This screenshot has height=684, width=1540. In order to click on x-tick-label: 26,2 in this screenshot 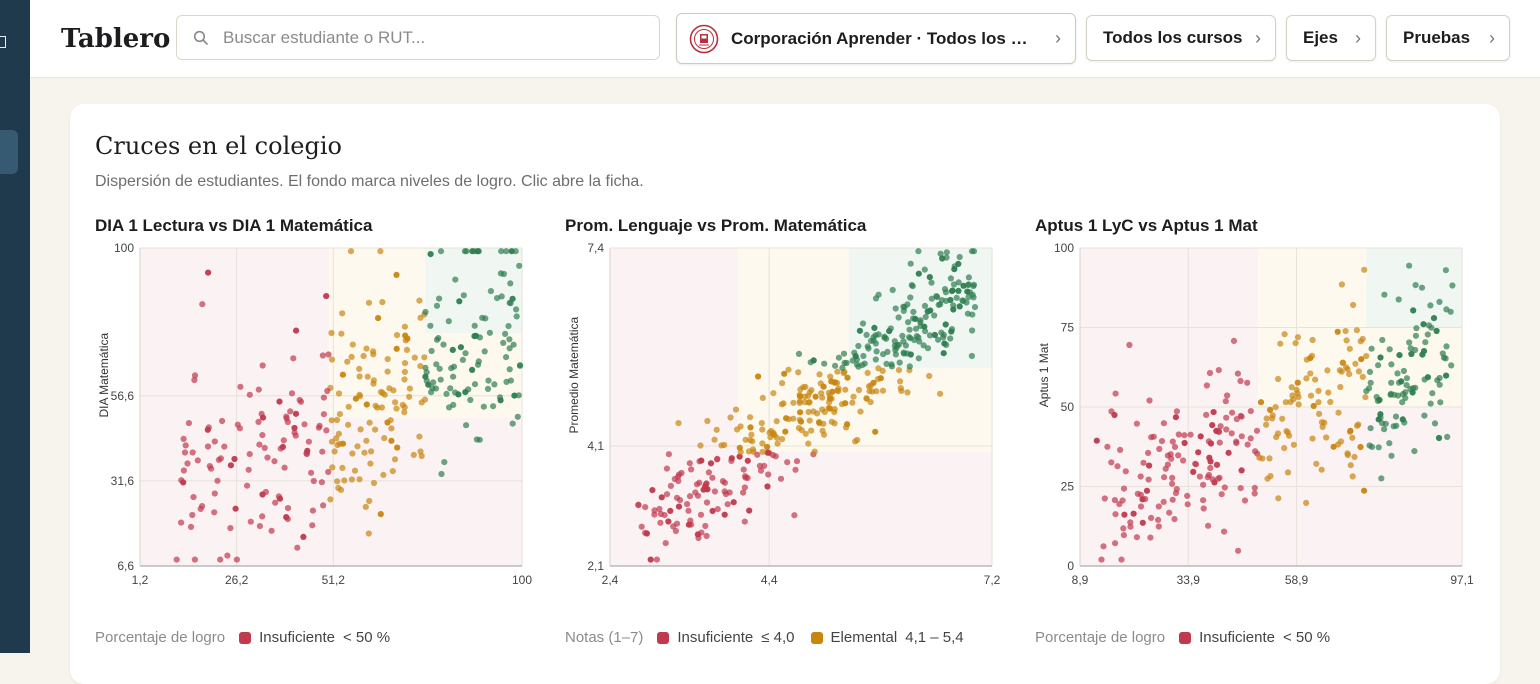, I will do `click(237, 580)`.